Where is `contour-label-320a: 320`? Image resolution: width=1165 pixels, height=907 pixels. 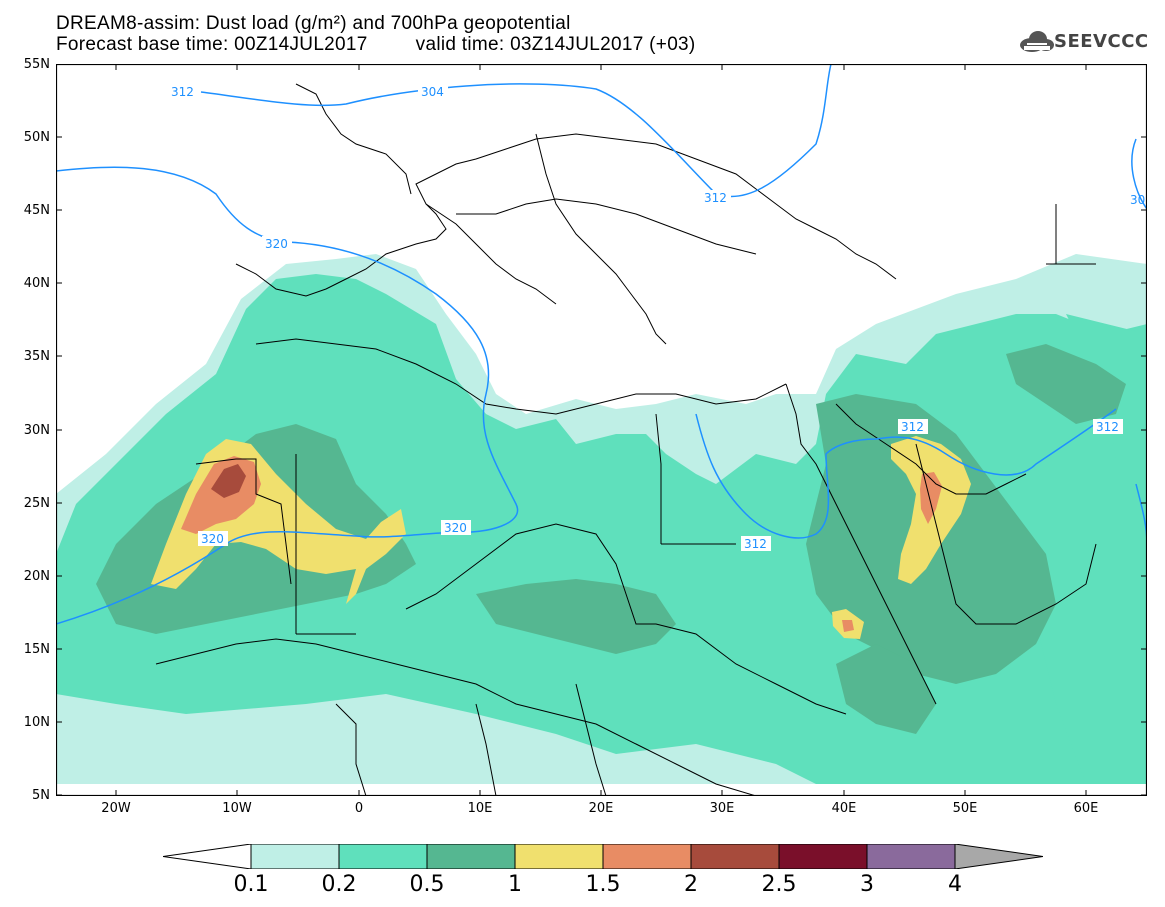 contour-label-320a: 320 is located at coordinates (276, 244).